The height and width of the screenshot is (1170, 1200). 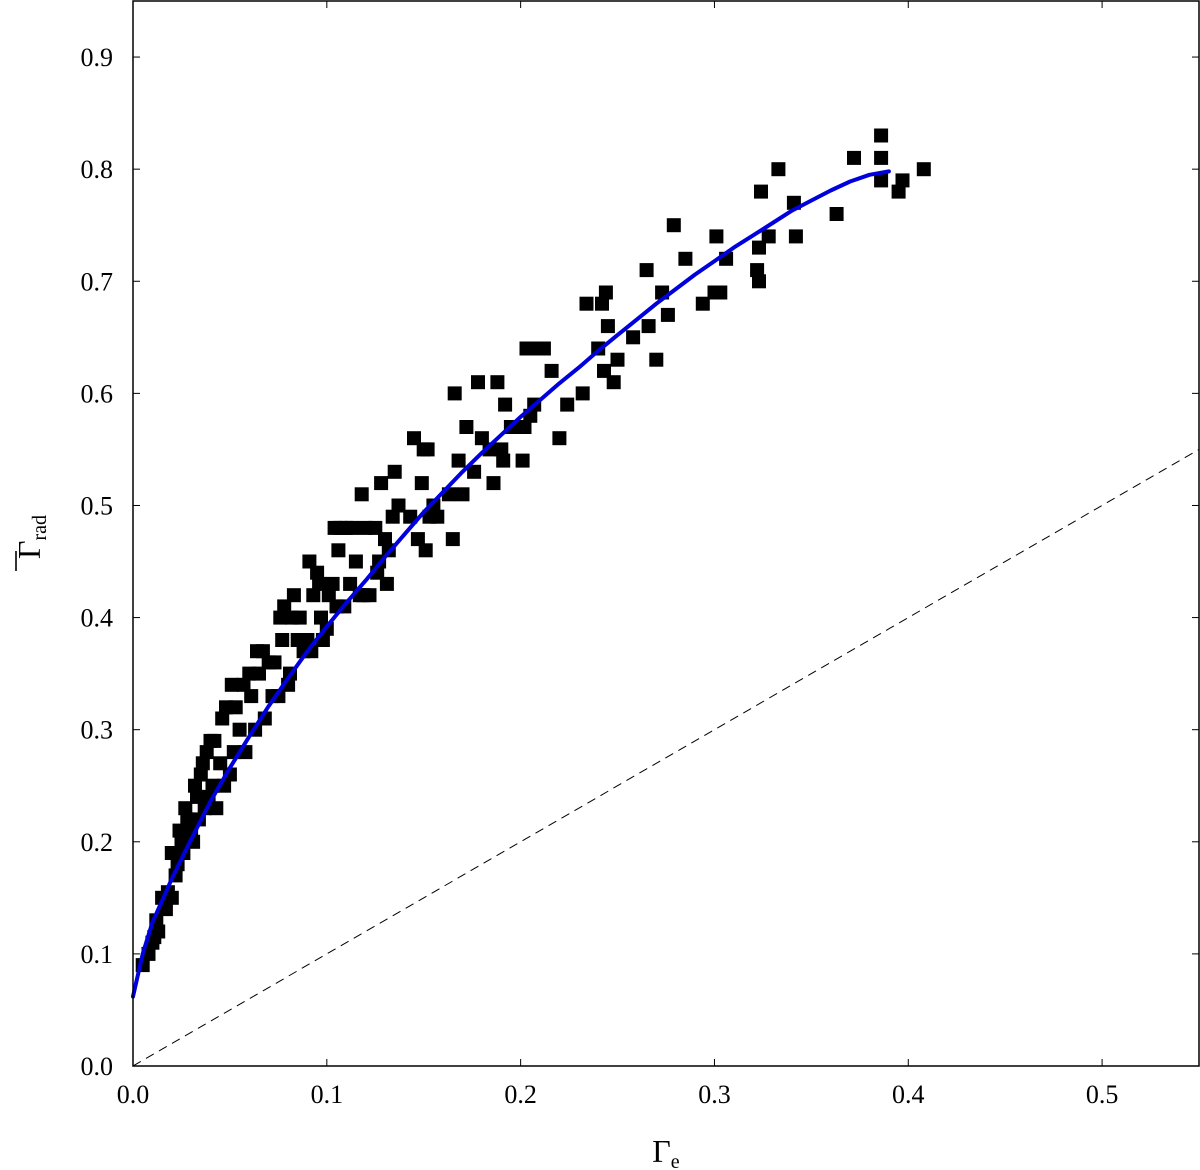 What do you see at coordinates (133, 1094) in the screenshot?
I see `x-tick-label: 0.0` at bounding box center [133, 1094].